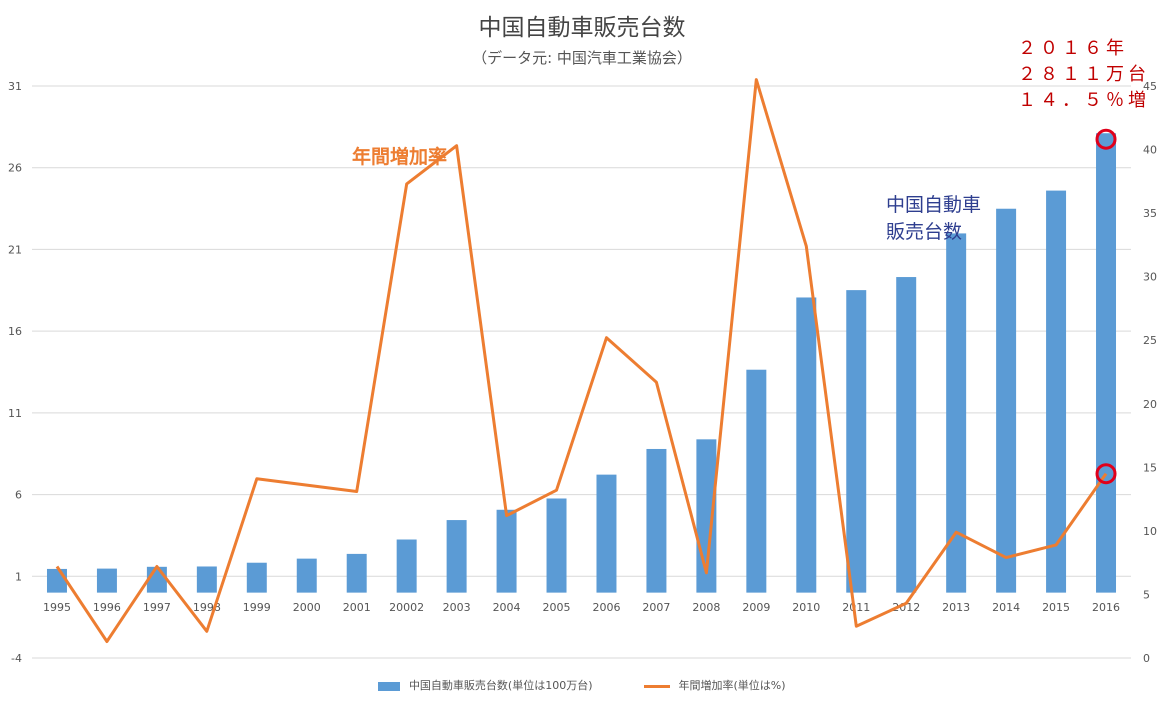 The image size is (1164, 704). What do you see at coordinates (924, 232) in the screenshot?
I see `sales-annotation-line2: 販売台数` at bounding box center [924, 232].